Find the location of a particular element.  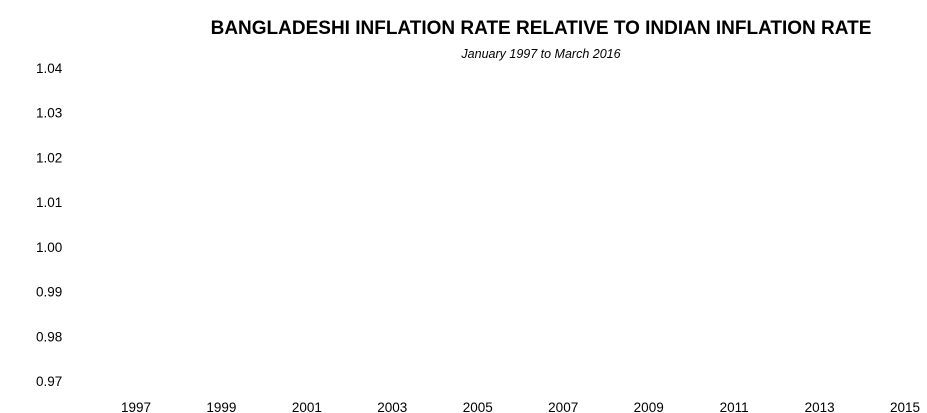

x-tick-label: 1999 is located at coordinates (221, 406).